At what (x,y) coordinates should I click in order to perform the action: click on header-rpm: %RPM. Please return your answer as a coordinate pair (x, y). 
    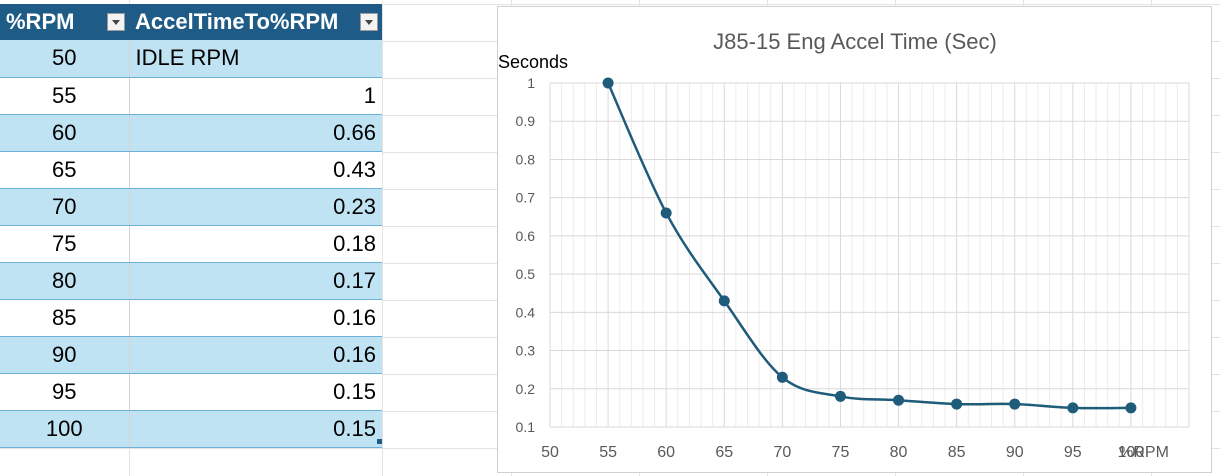
    Looking at the image, I should click on (64, 22).